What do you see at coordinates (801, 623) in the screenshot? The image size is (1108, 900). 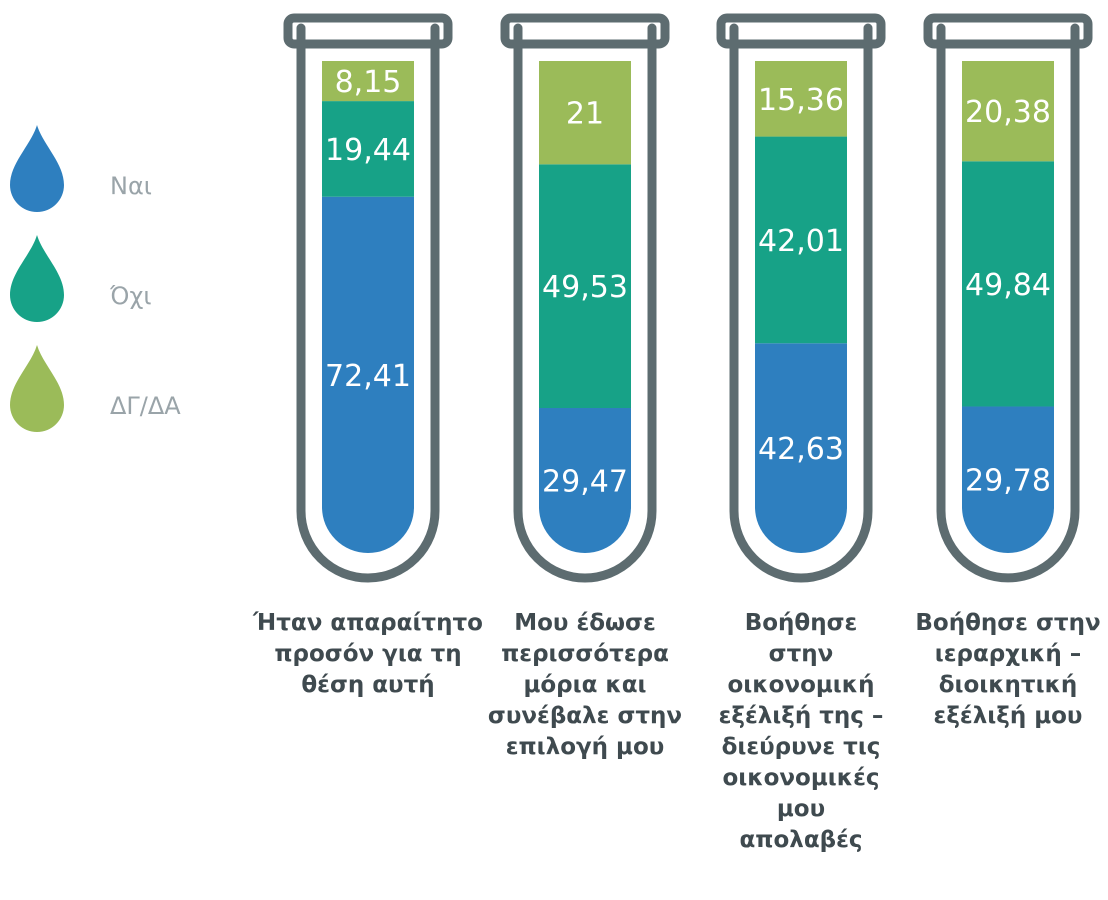 I see `category-label-line: Βοήθησε` at bounding box center [801, 623].